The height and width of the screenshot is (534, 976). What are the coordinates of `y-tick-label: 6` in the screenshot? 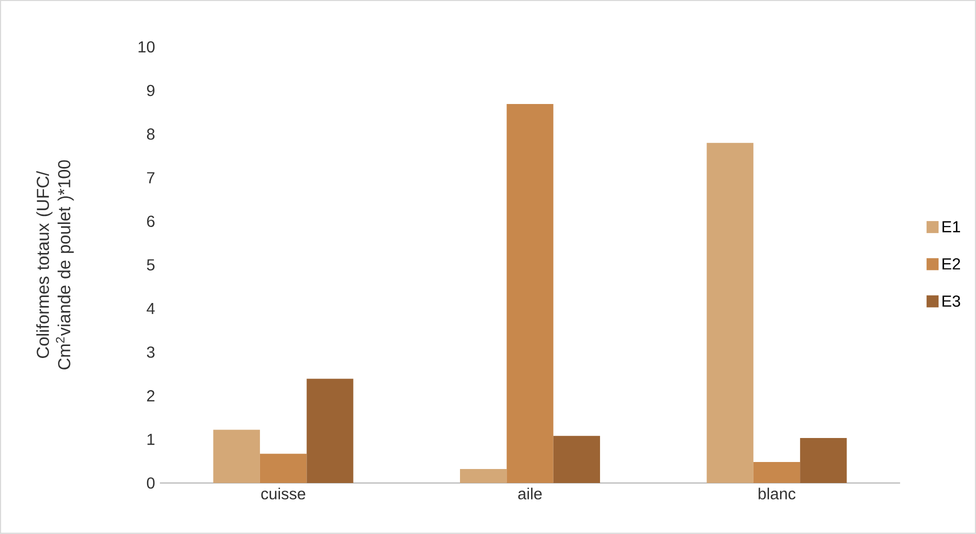 It's located at (151, 222).